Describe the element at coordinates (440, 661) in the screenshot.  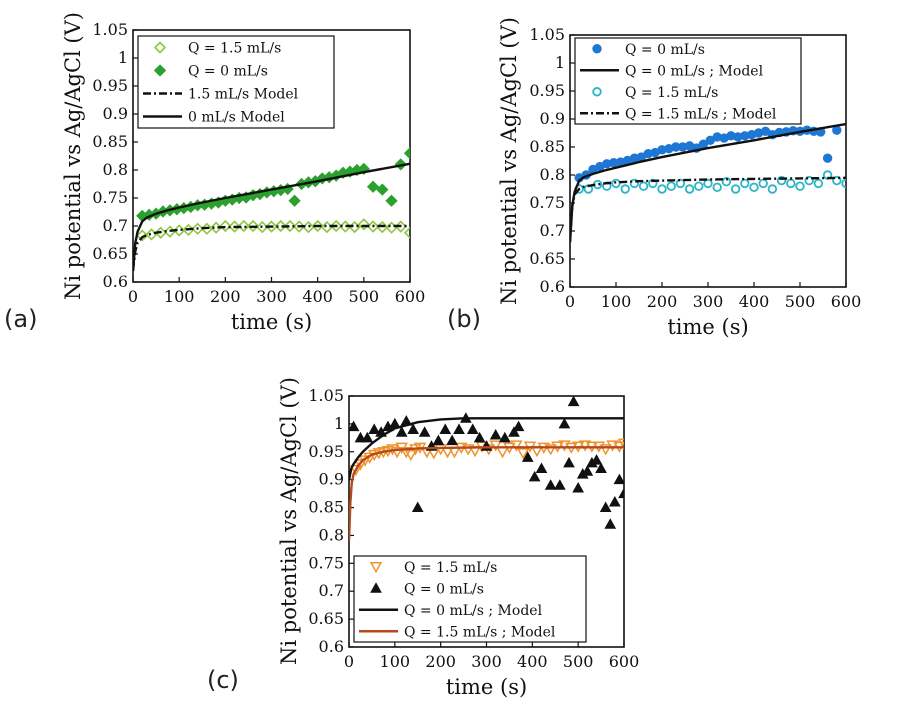
I see `x-tick-label: 200` at that location.